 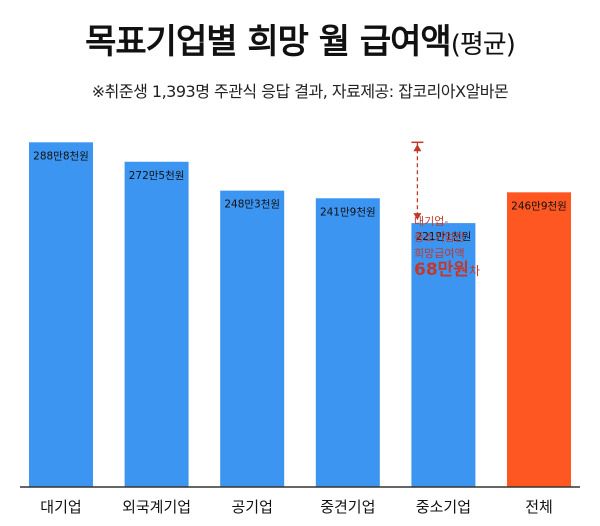 I want to click on title-suffix: (평균), so click(x=483, y=45).